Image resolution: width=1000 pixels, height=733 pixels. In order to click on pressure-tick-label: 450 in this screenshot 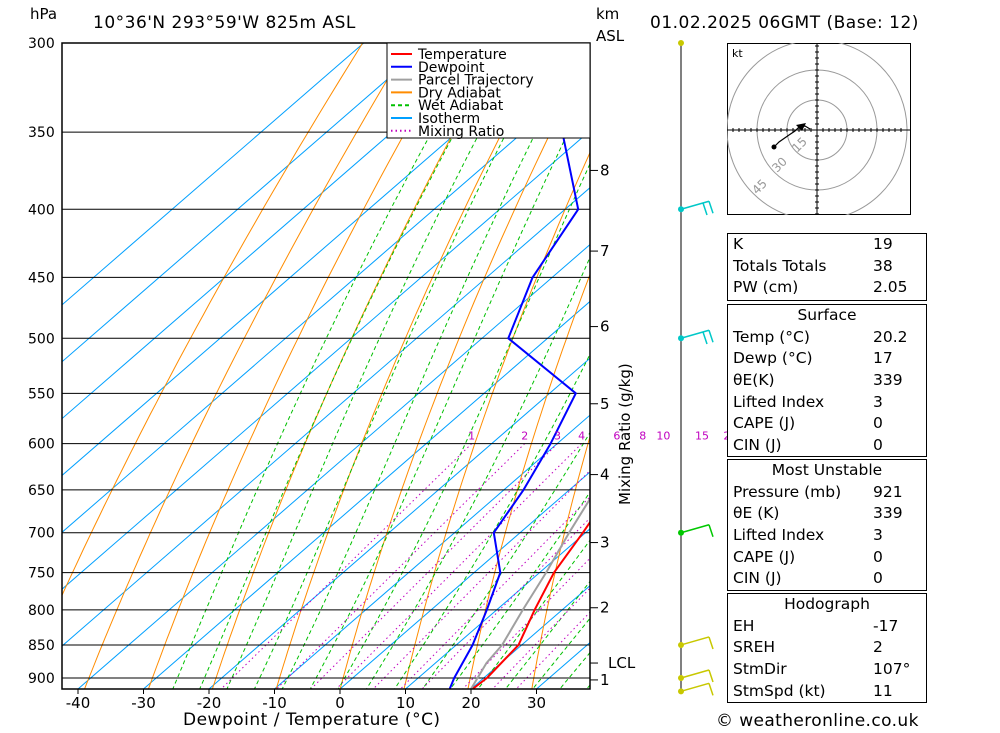, I will do `click(41, 278)`.